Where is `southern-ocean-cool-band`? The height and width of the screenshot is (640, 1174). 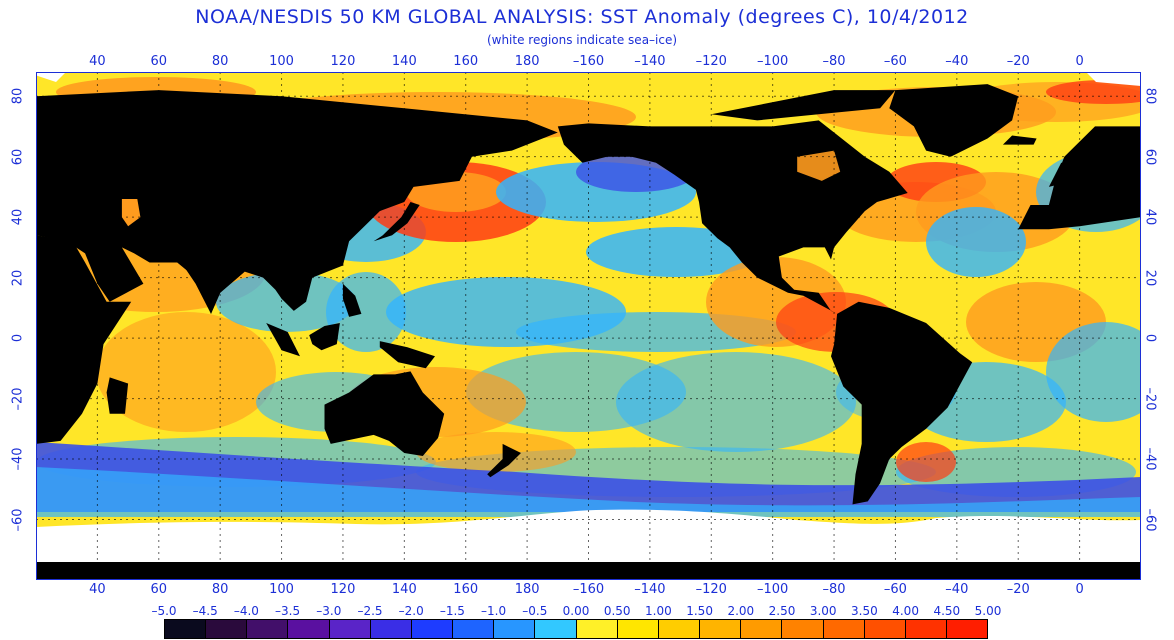
southern-ocean-cool-band is located at coordinates (588, 492).